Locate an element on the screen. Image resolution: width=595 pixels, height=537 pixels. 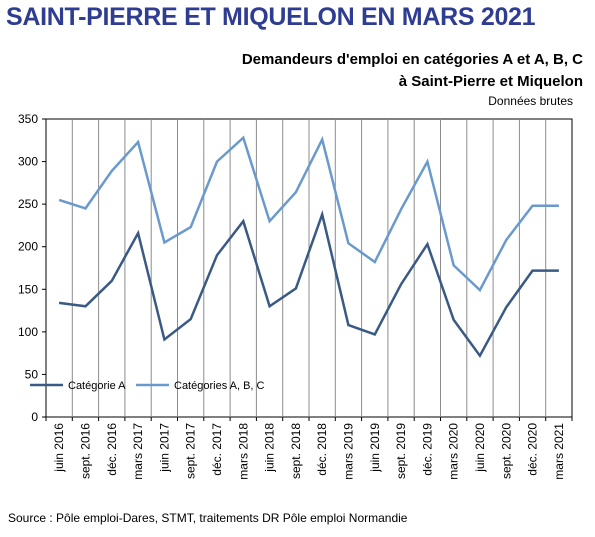
legend-item: Catégories A, B, C is located at coordinates (200, 386).